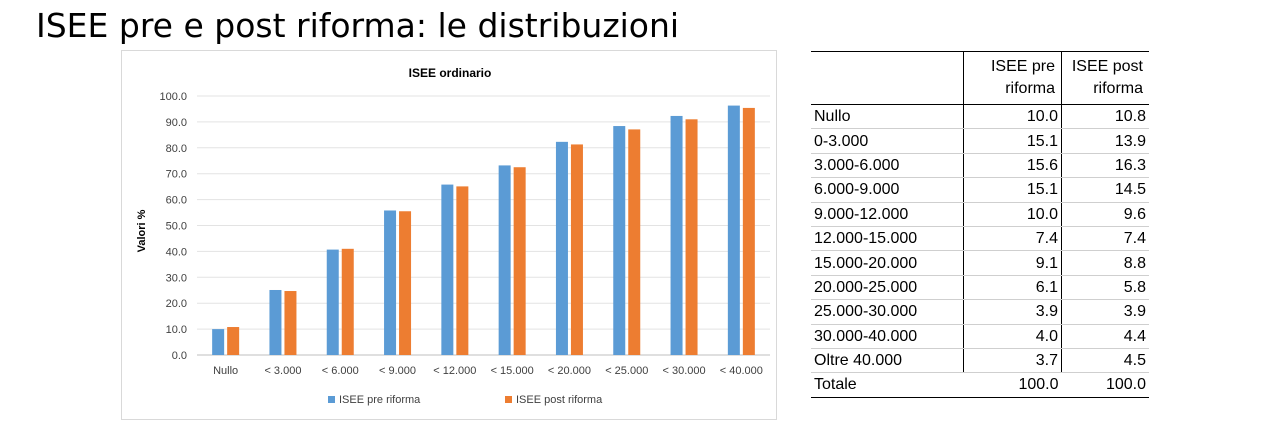 This screenshot has height=431, width=1280. Describe the element at coordinates (887, 385) in the screenshot. I see `table-total-cell: Totale` at that location.